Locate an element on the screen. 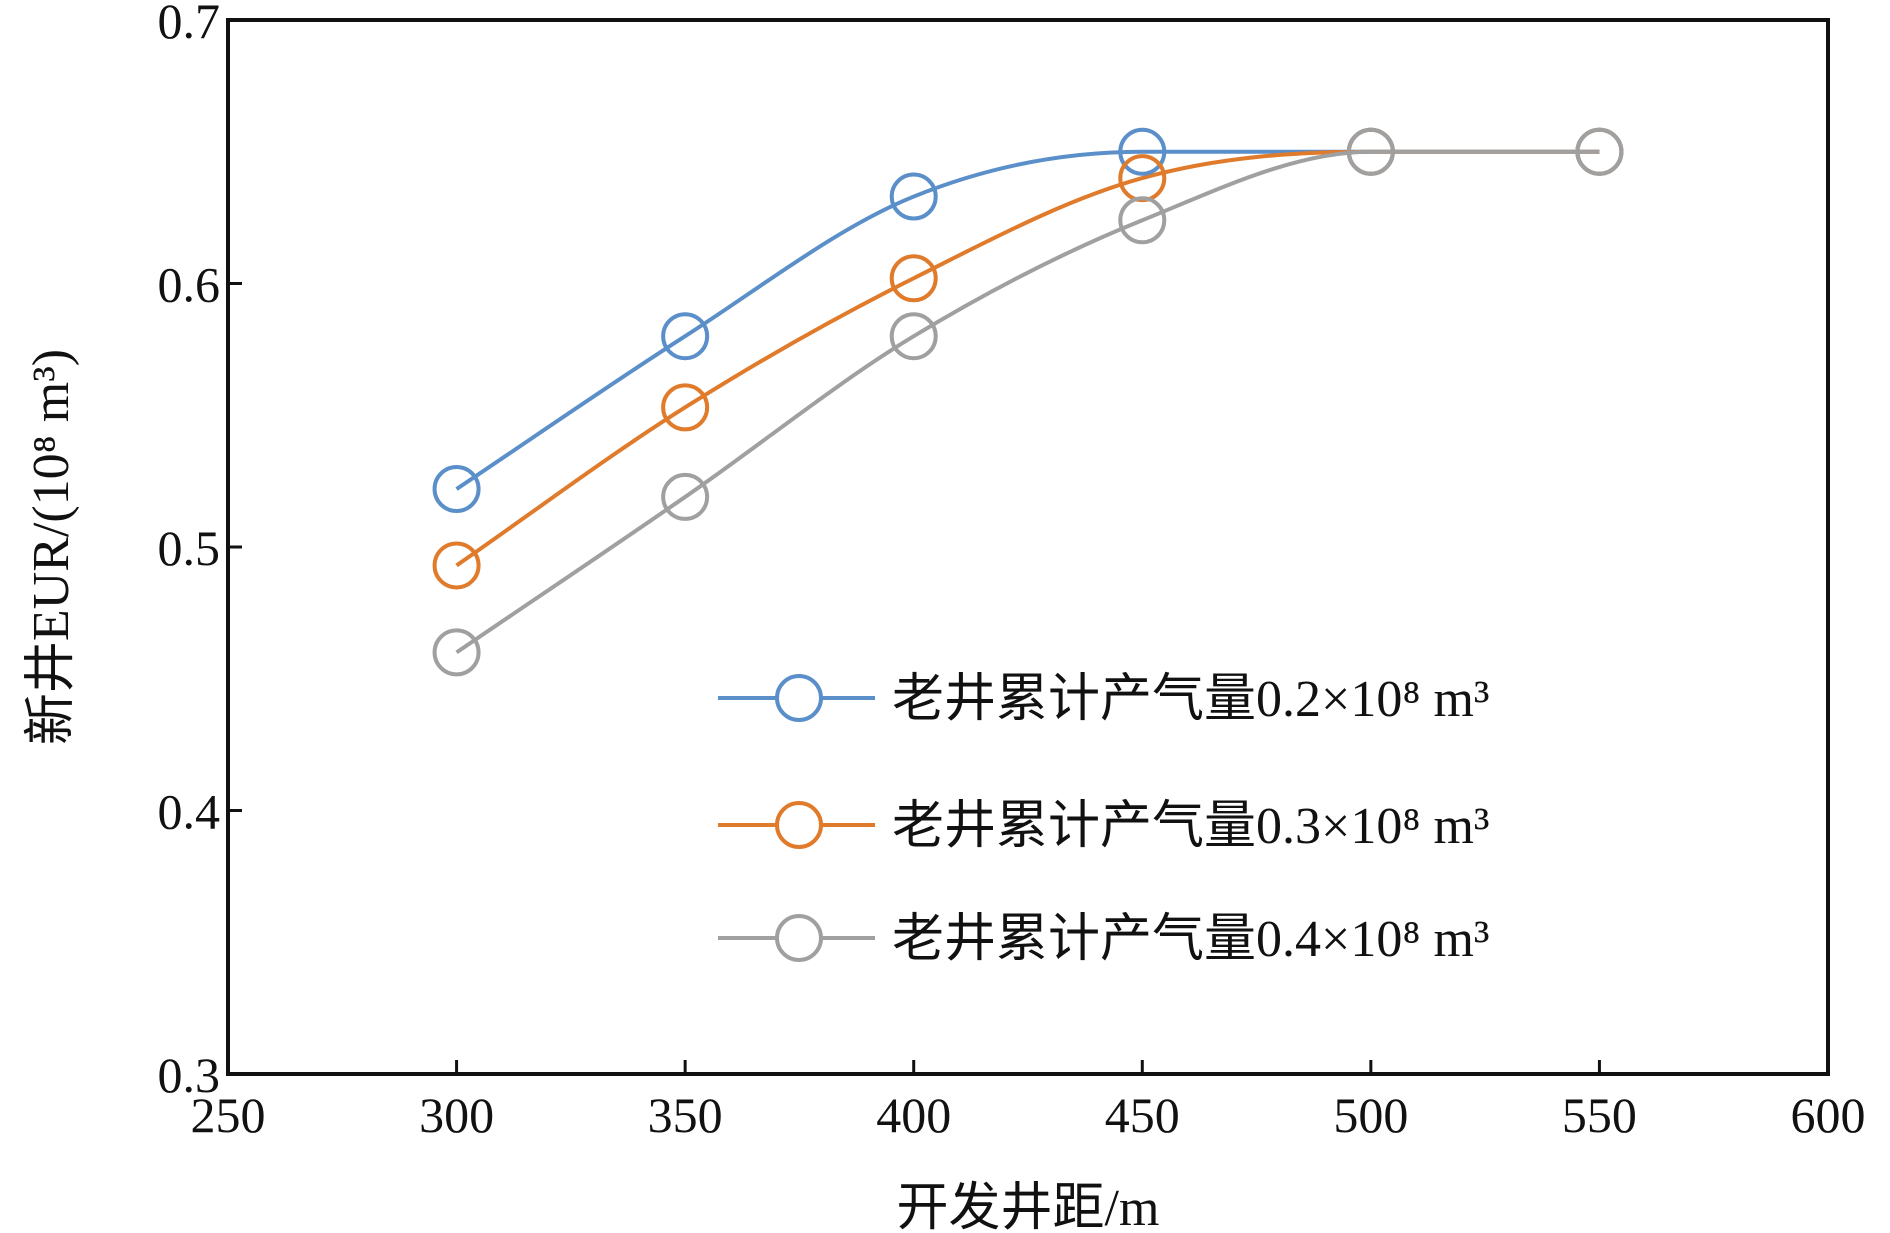 The height and width of the screenshot is (1233, 1890). x-tick-label: 250 is located at coordinates (228, 1115).